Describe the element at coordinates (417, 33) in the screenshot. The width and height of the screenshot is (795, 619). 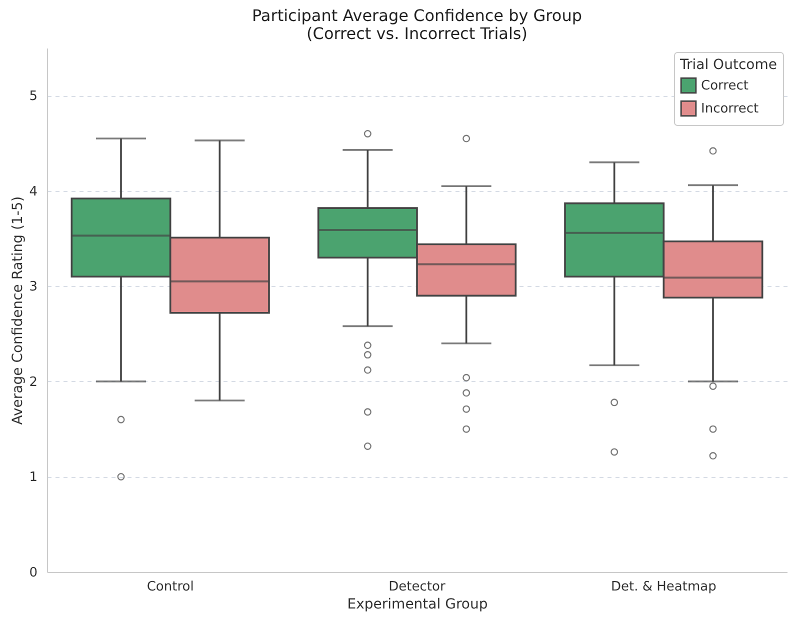
I see `chart-subtitle: (Correct vs. Incorrect Trials)` at that location.